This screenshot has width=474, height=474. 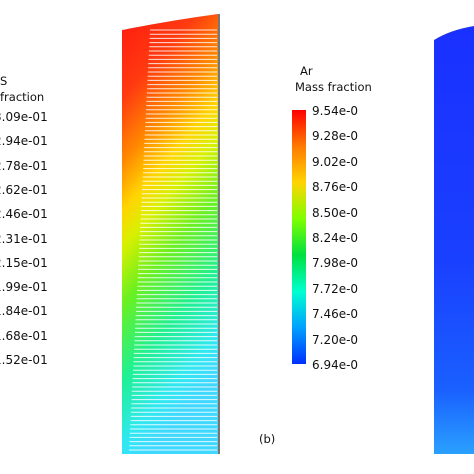 I want to click on right-legend-tick-label: 7.46e-0, so click(x=335, y=314).